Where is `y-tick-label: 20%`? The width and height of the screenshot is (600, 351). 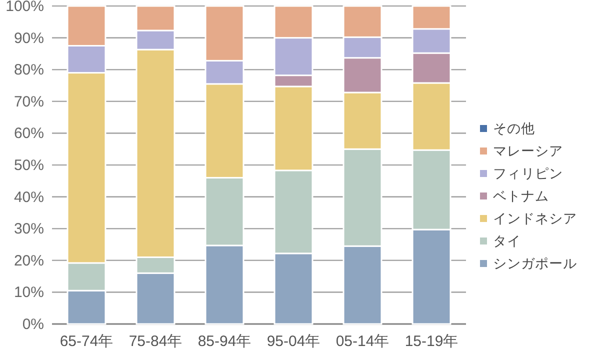 y-tick-label: 20% is located at coordinates (29, 261).